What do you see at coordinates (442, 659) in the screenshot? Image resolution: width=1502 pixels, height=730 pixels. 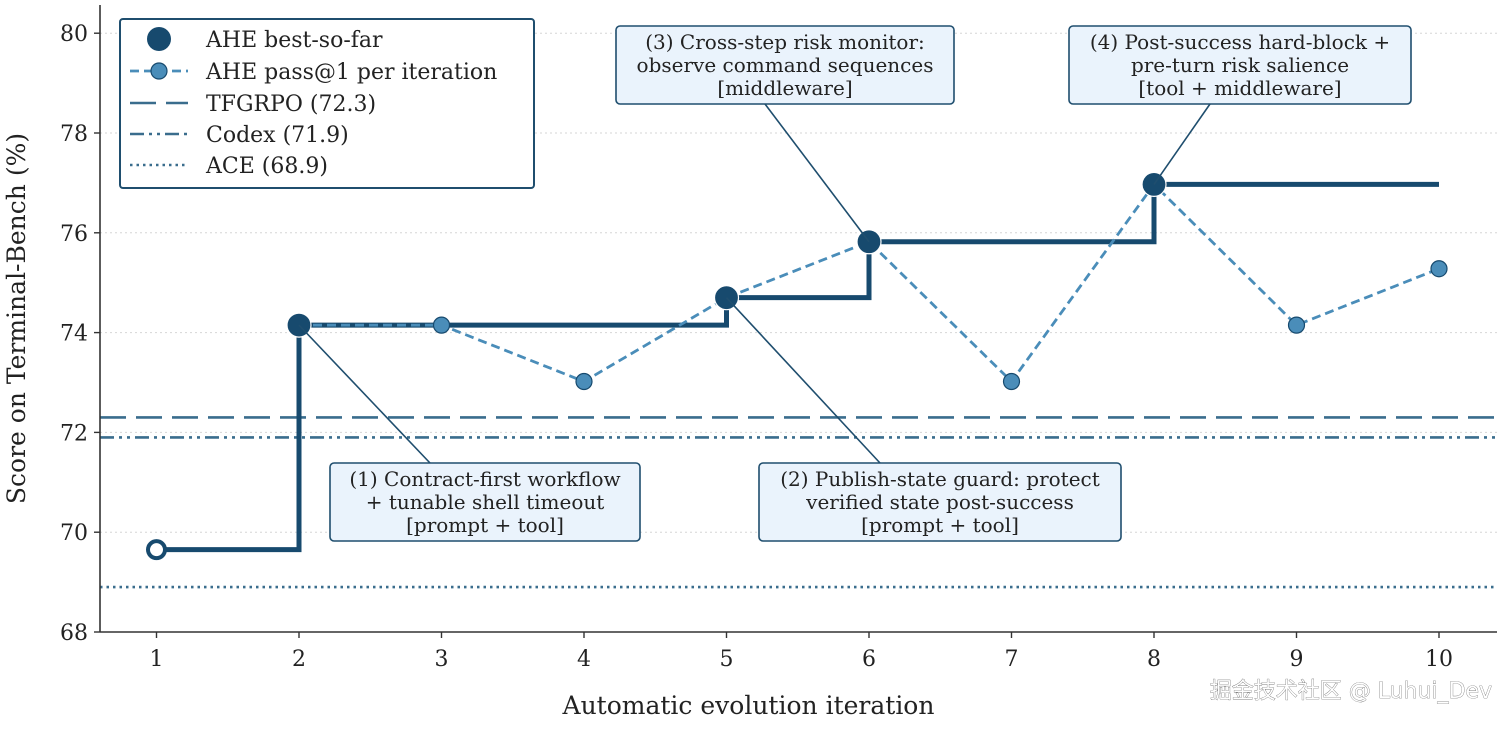 I see `x-tick-label: 3` at bounding box center [442, 659].